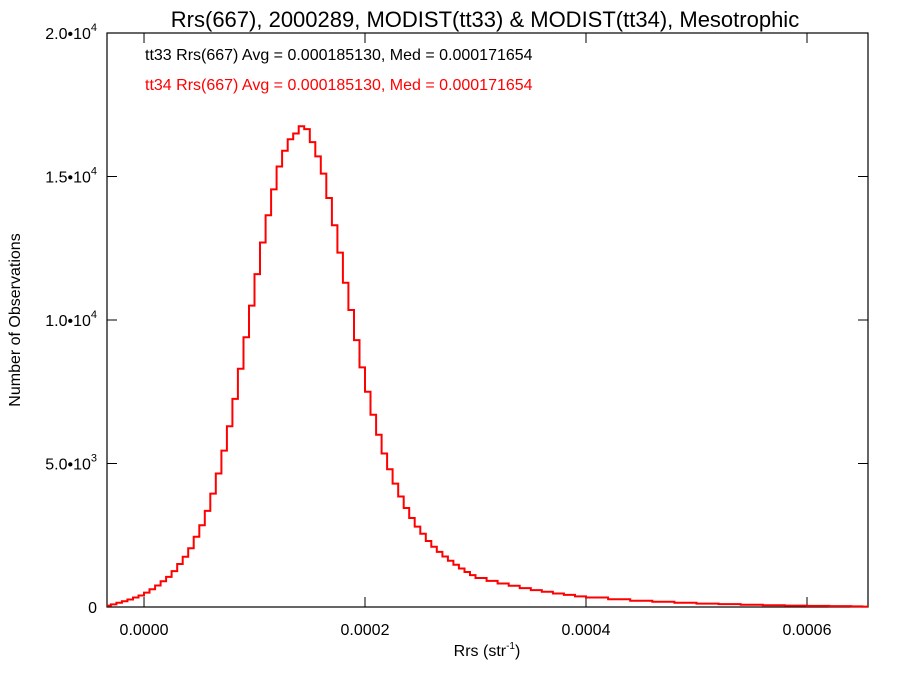 This screenshot has height=675, width=900. Describe the element at coordinates (586, 630) in the screenshot. I see `x-tick-label: 0.0004` at that location.